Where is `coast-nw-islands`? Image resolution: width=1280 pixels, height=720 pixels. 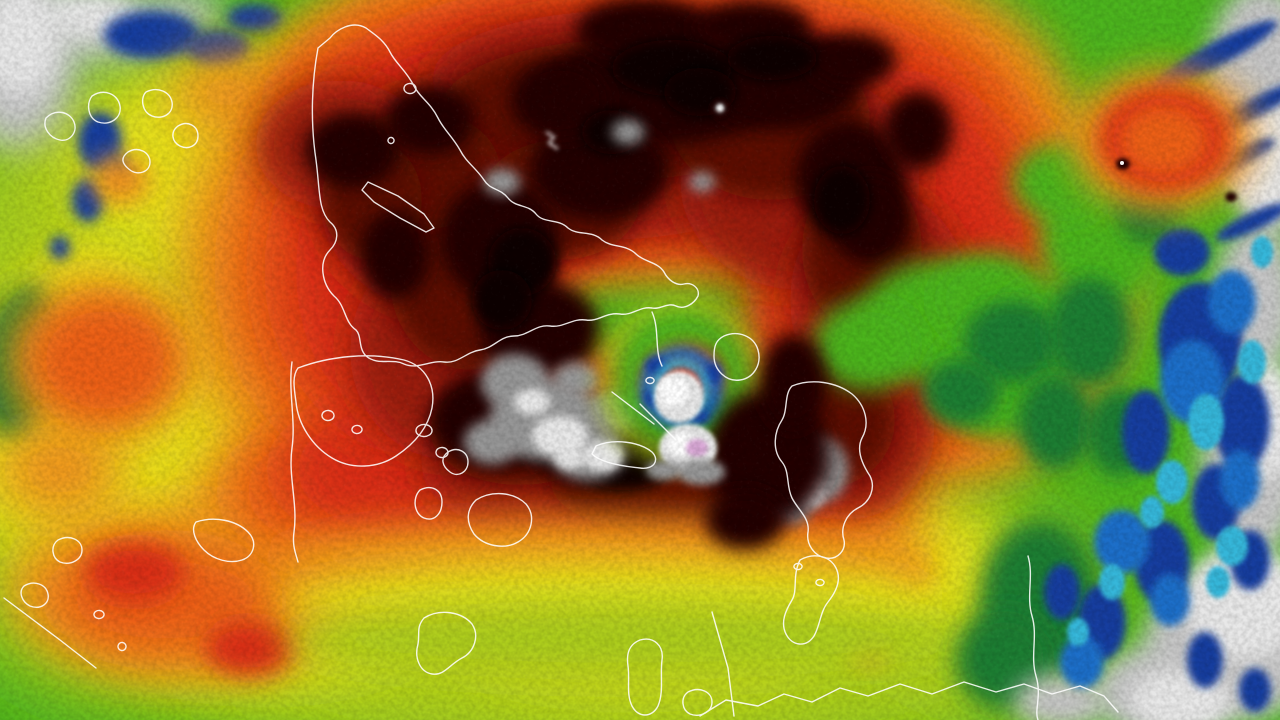 coast-nw-islands is located at coordinates (121, 131).